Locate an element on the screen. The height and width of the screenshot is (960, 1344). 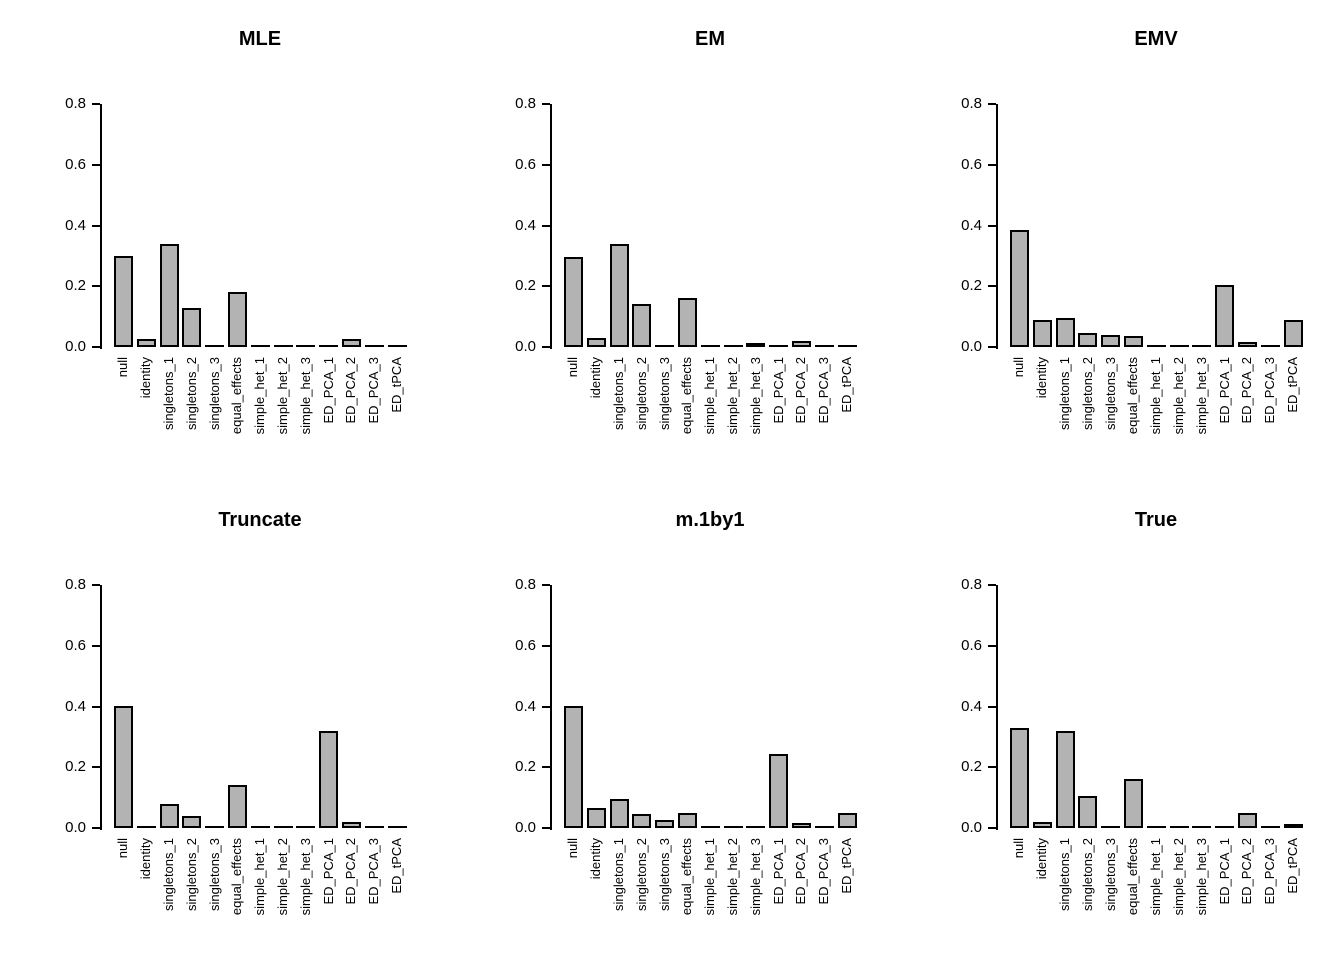
panel-title: MLE is located at coordinates (260, 39).